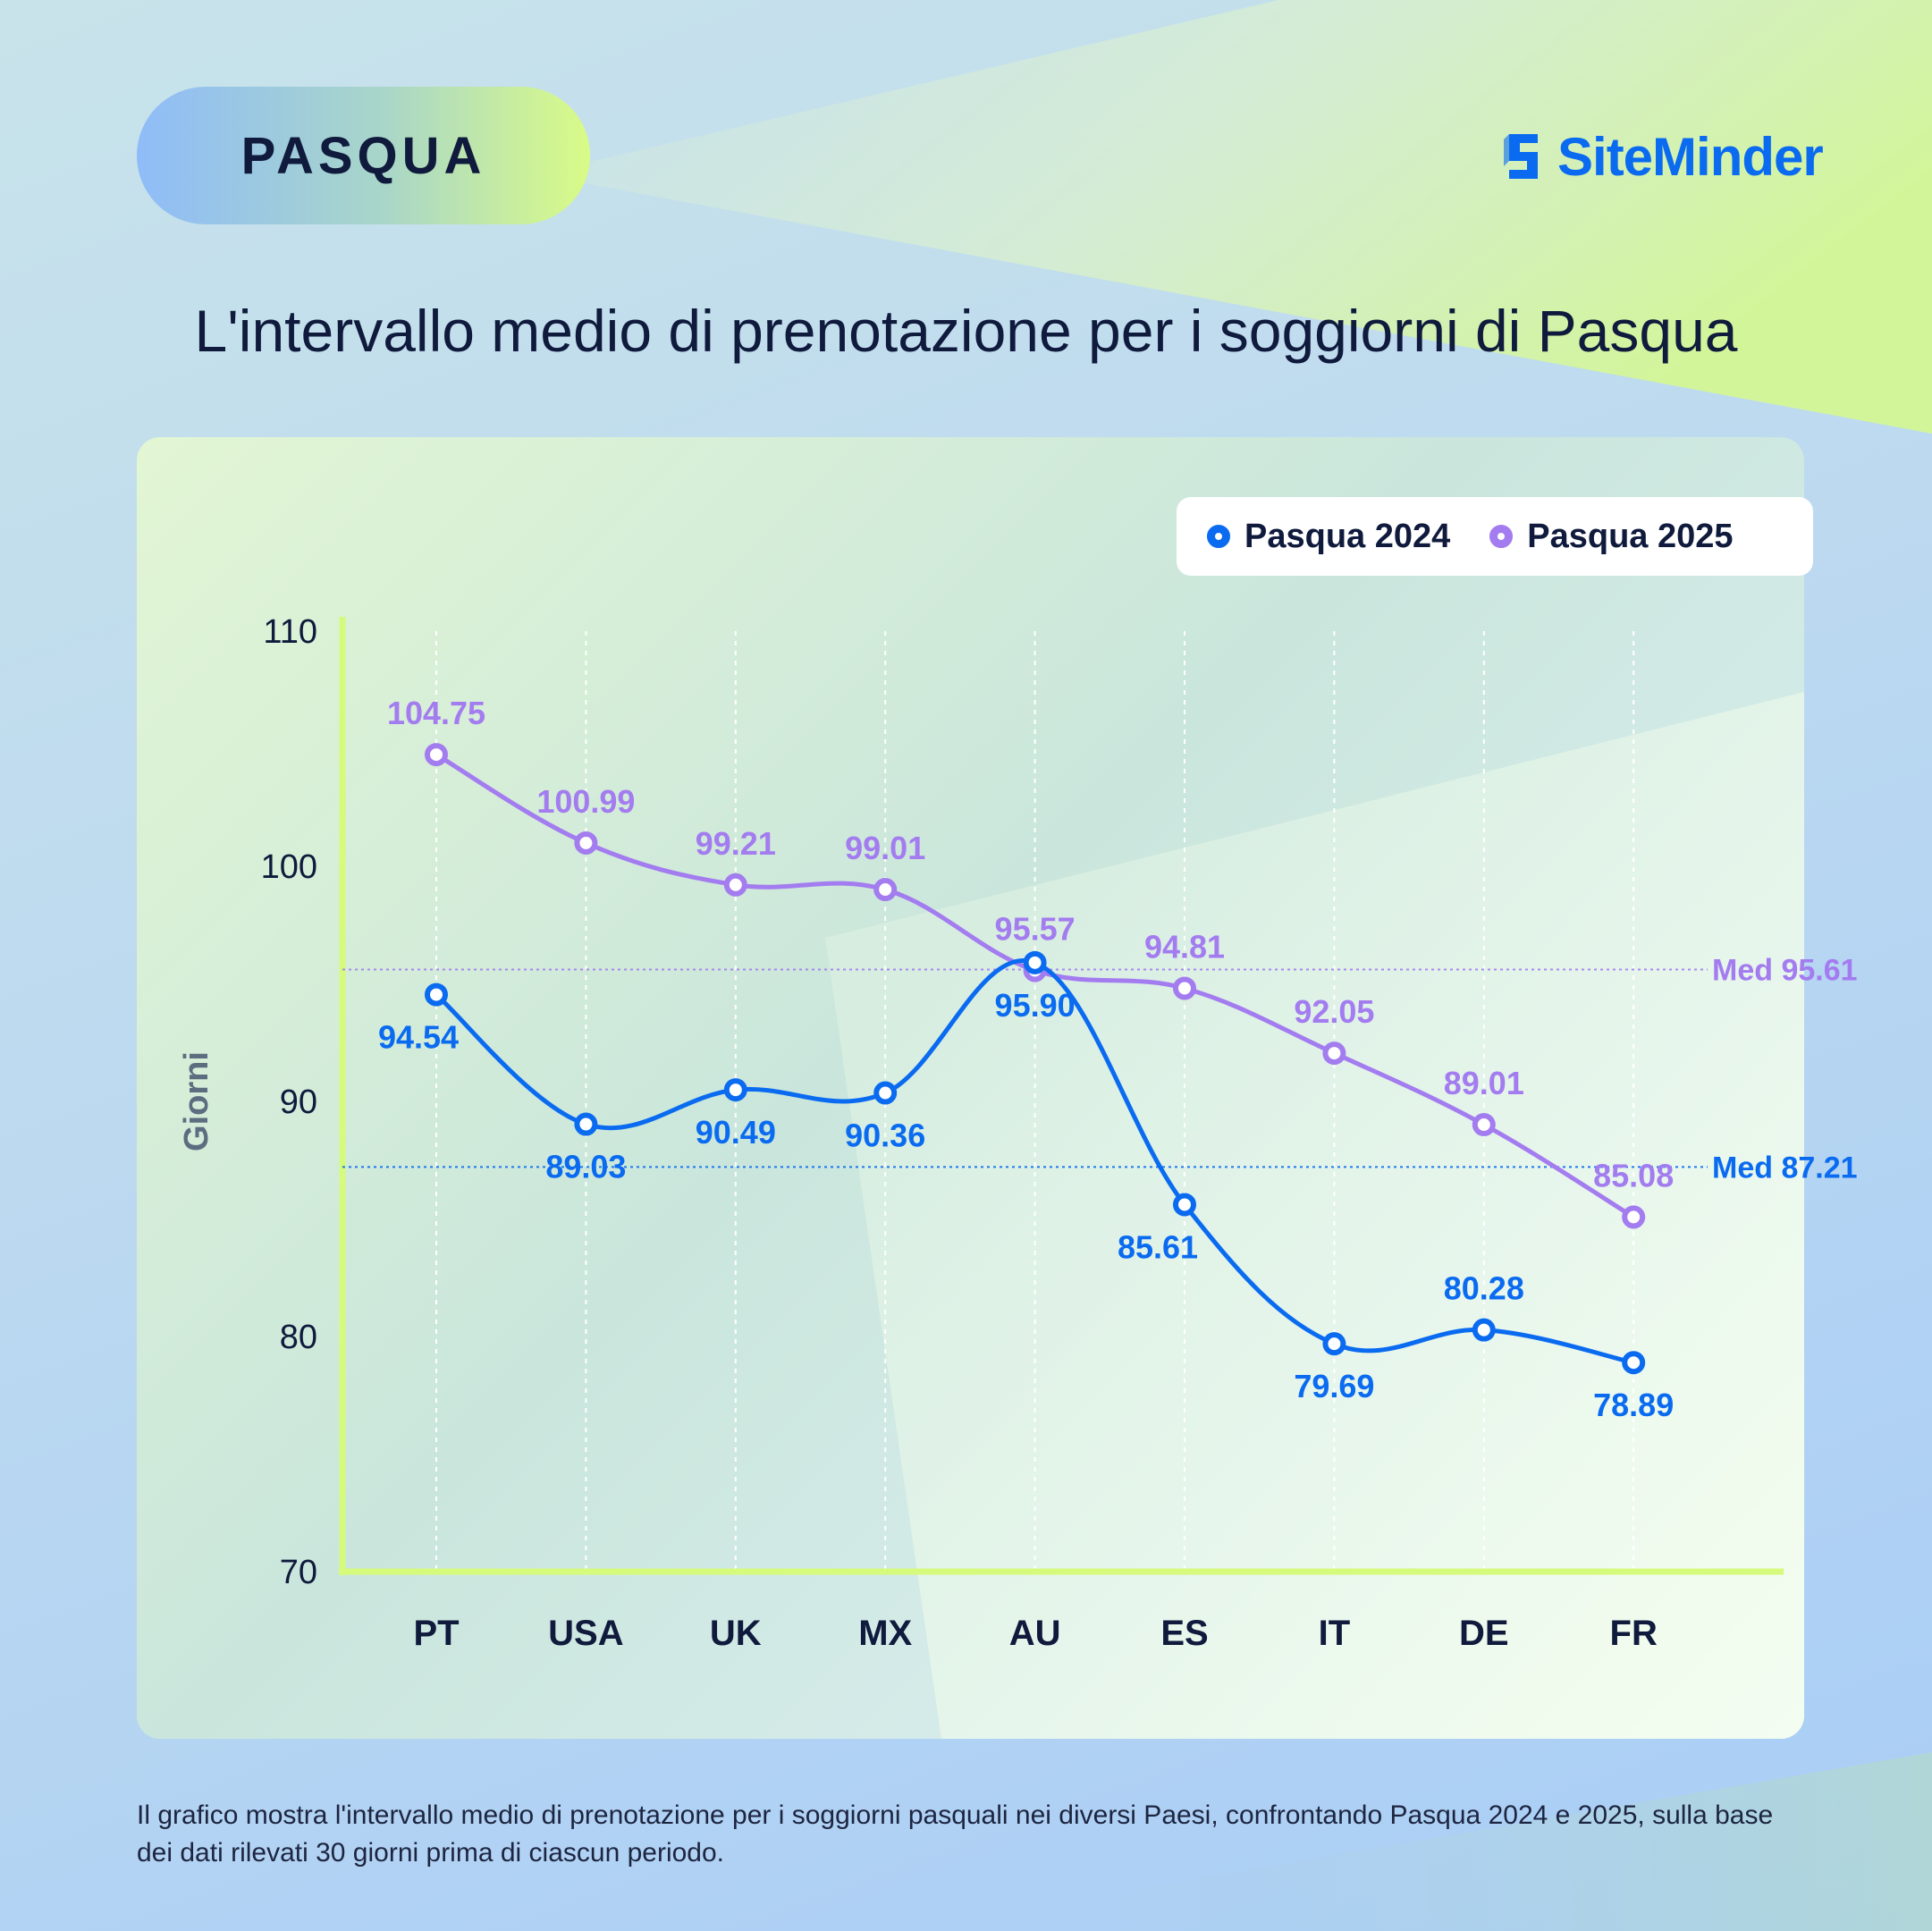 This screenshot has height=1931, width=1932. Describe the element at coordinates (1634, 1217) in the screenshot. I see `data-point-1-fr` at that location.